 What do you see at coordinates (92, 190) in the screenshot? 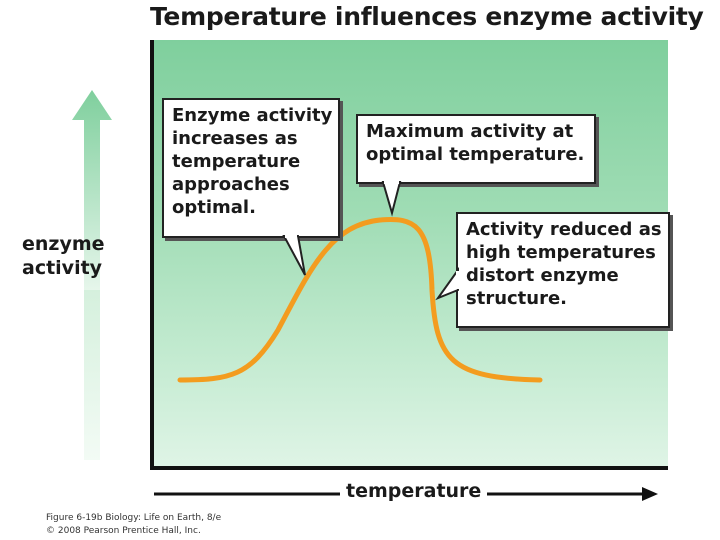
I see `y-axis-arrow-icon` at bounding box center [92, 190].